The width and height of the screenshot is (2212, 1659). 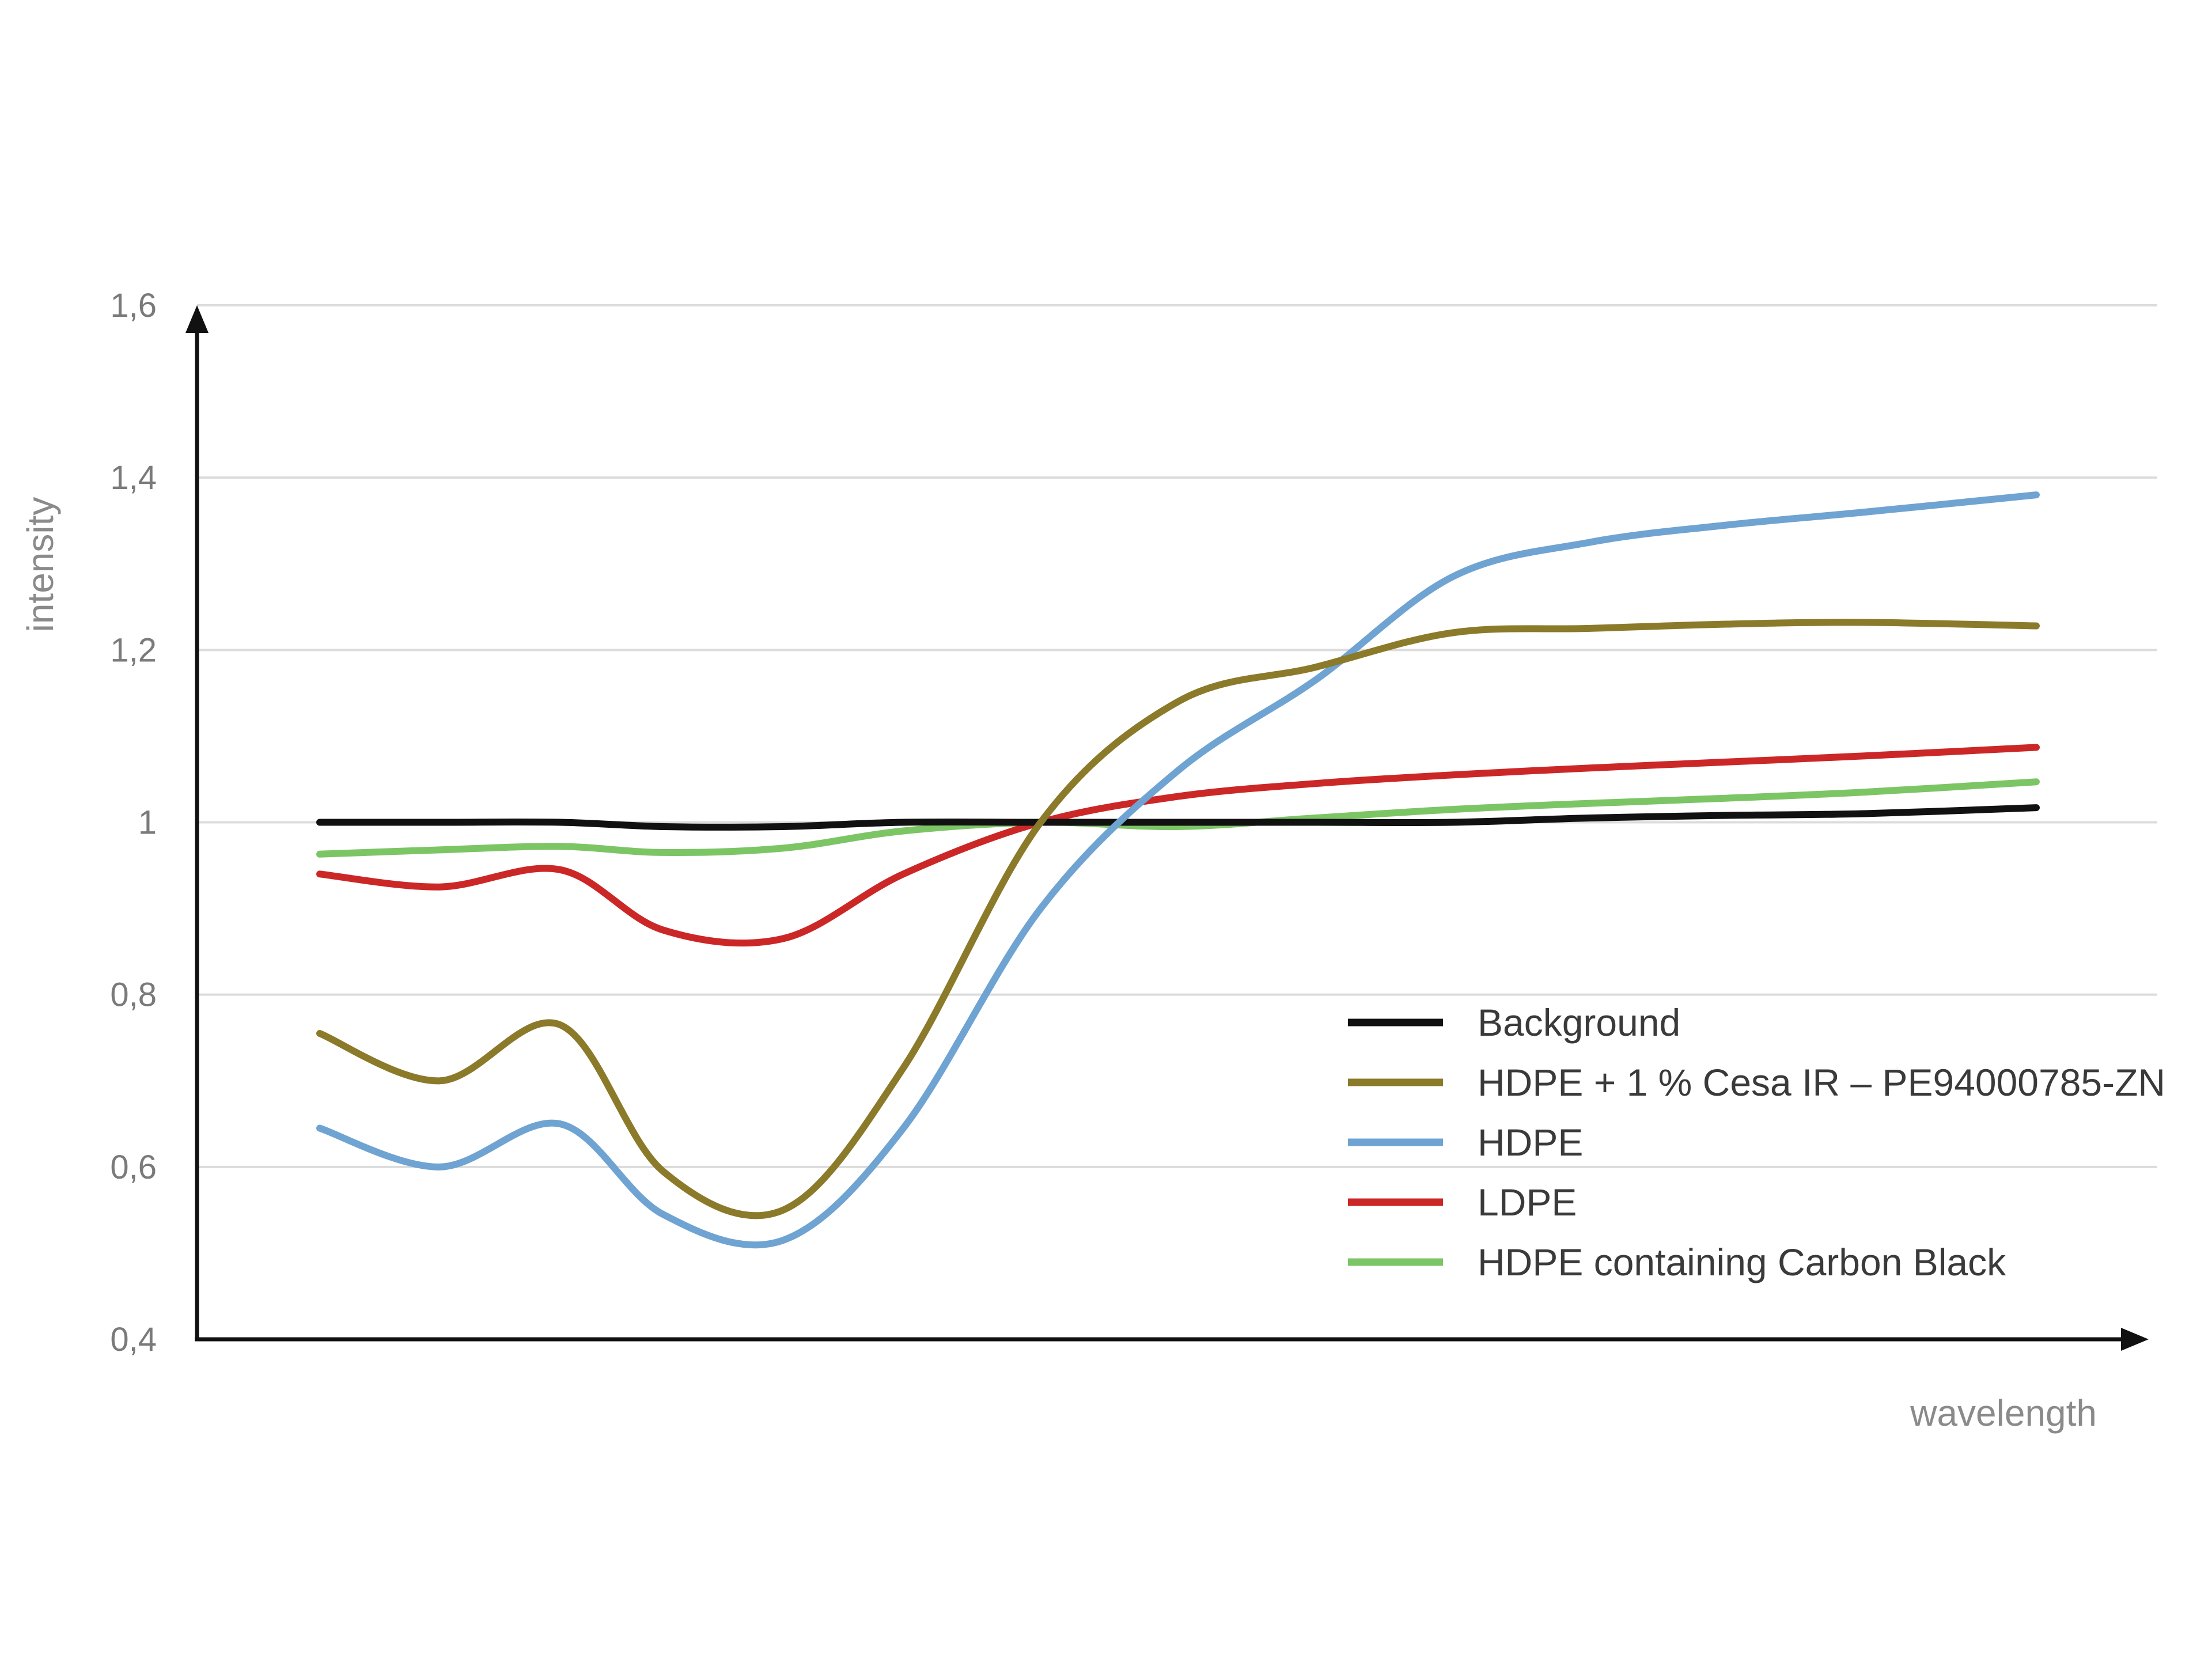 What do you see at coordinates (133, 650) in the screenshot?
I see `y-tick-label: 1,2` at bounding box center [133, 650].